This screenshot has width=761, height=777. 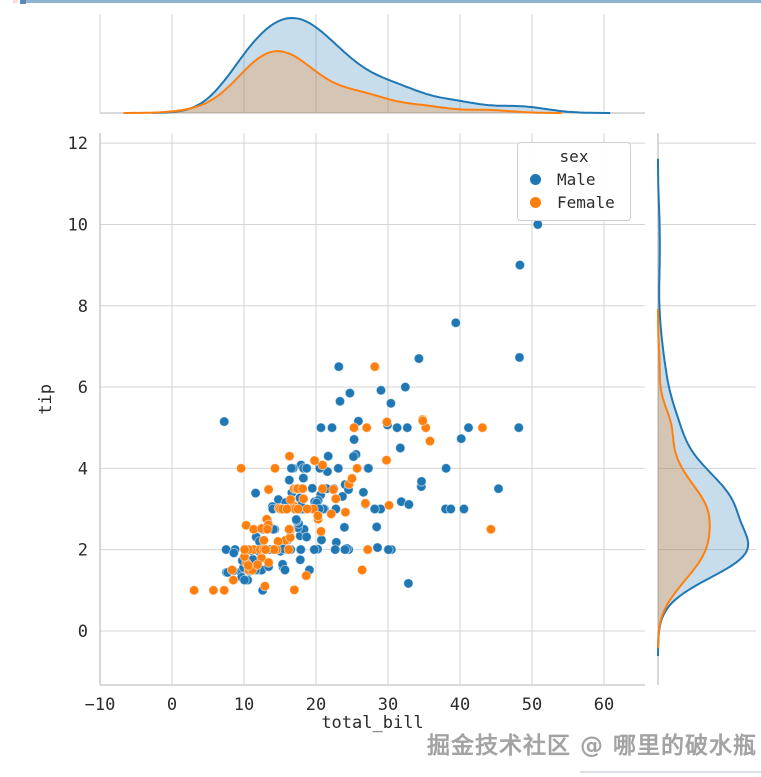 What do you see at coordinates (46, 399) in the screenshot?
I see `y-axis-label: tip` at bounding box center [46, 399].